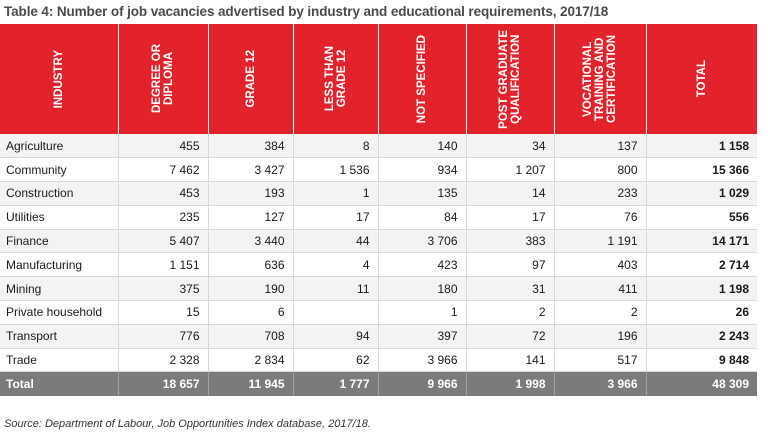  I want to click on value-cell: 3 427, so click(251, 170).